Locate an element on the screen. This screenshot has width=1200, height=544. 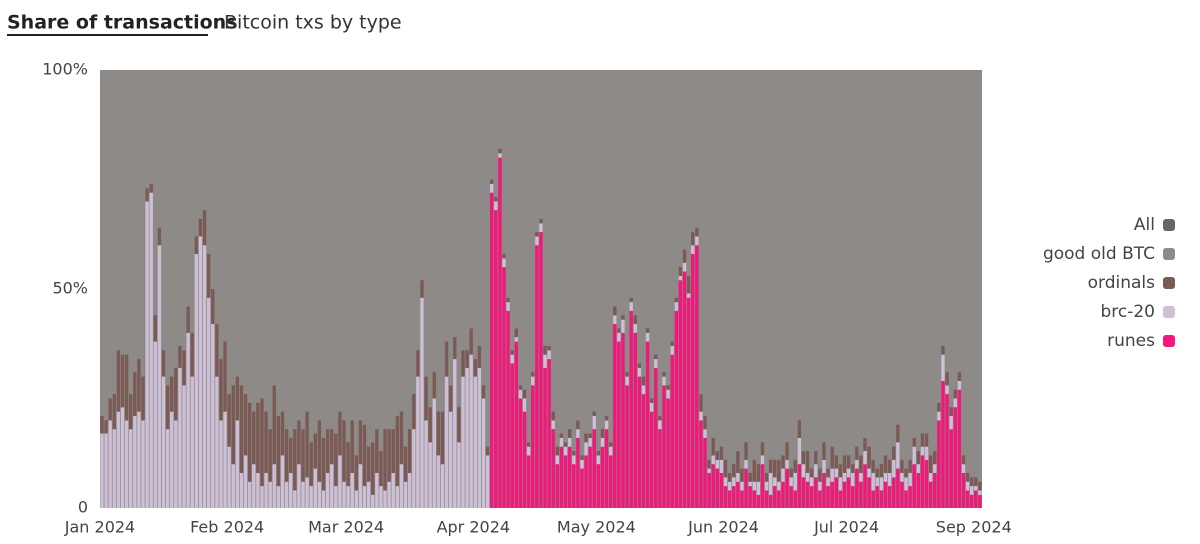
x-tick-label: May 2024 is located at coordinates (596, 527).